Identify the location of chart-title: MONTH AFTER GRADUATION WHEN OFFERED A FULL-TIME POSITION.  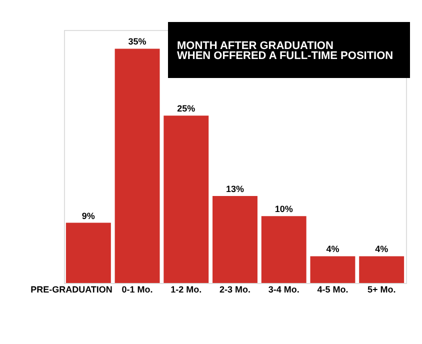
(285, 51).